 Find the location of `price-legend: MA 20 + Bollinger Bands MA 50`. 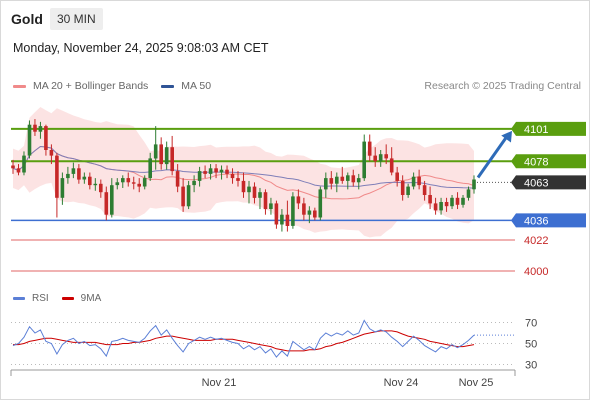

price-legend: MA 20 + Bollinger Bands MA 50 is located at coordinates (118, 86).